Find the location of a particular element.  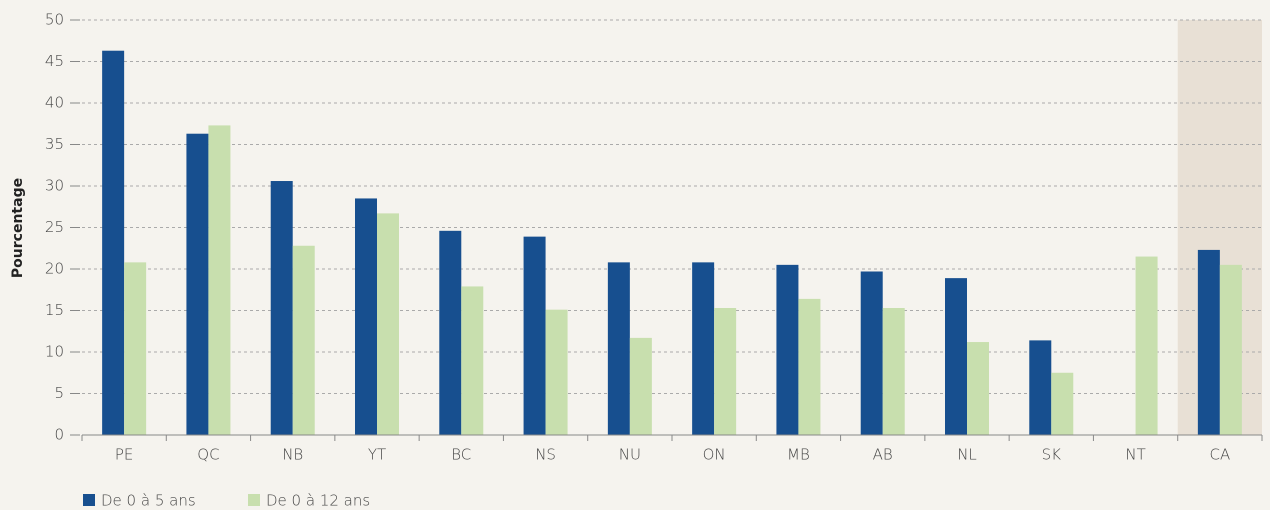

y-tick-label: 5 is located at coordinates (59, 393).